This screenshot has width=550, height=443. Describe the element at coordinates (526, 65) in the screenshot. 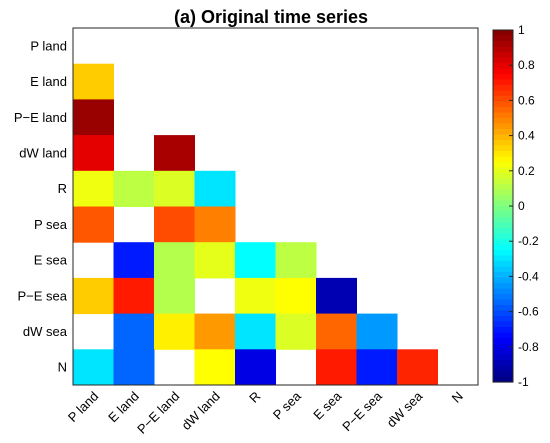

I see `colorbar-tick-label: 0.8` at that location.